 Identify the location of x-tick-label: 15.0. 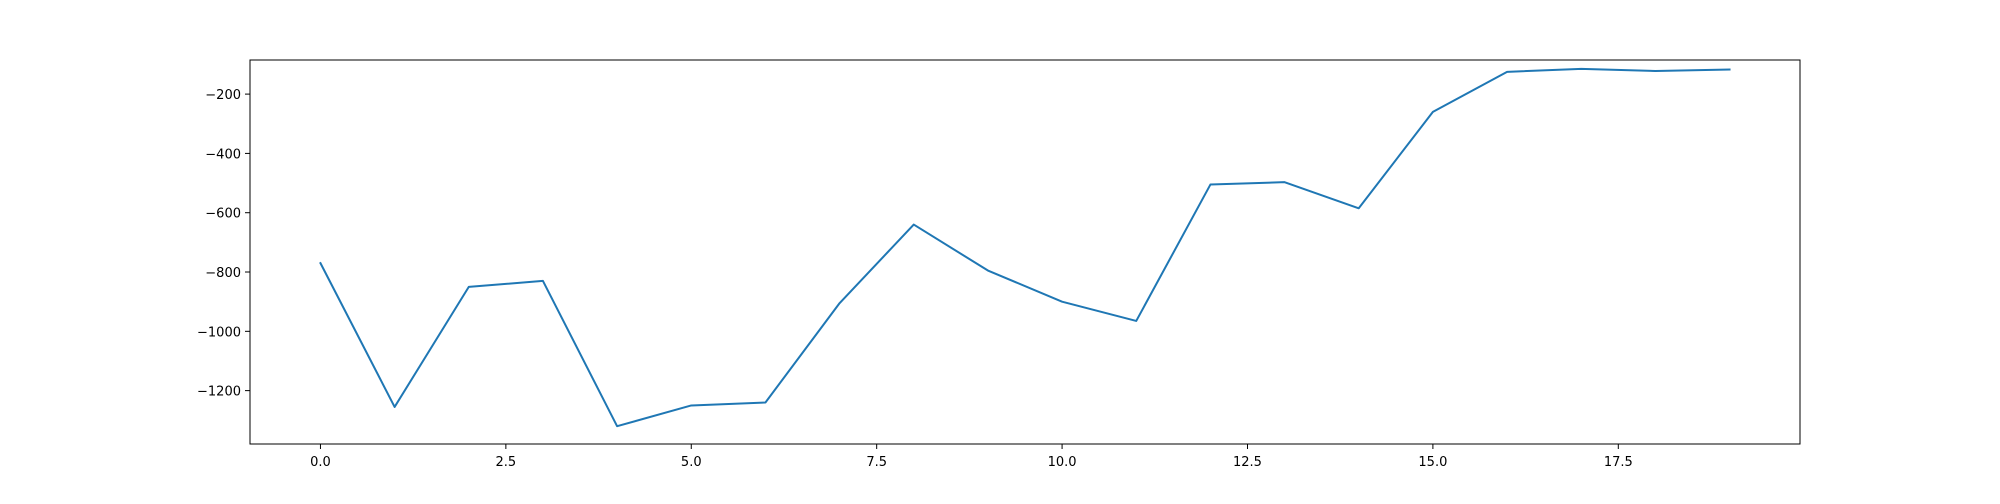
(1432, 462).